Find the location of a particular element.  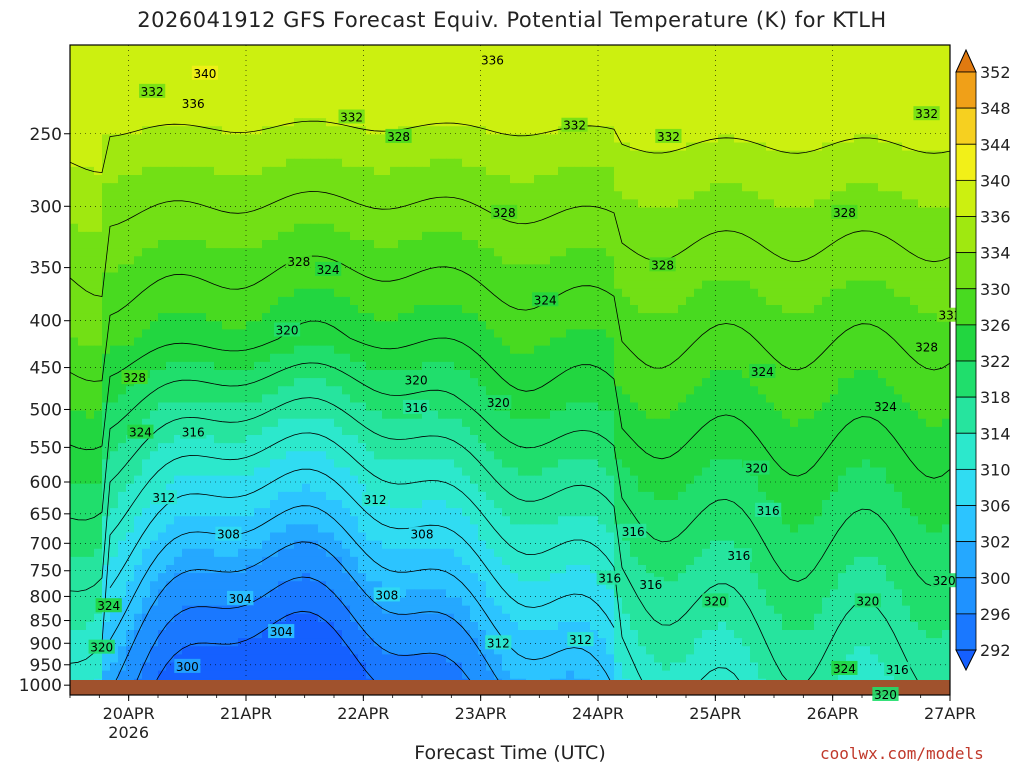

colorbar-label: 296 is located at coordinates (995, 614).